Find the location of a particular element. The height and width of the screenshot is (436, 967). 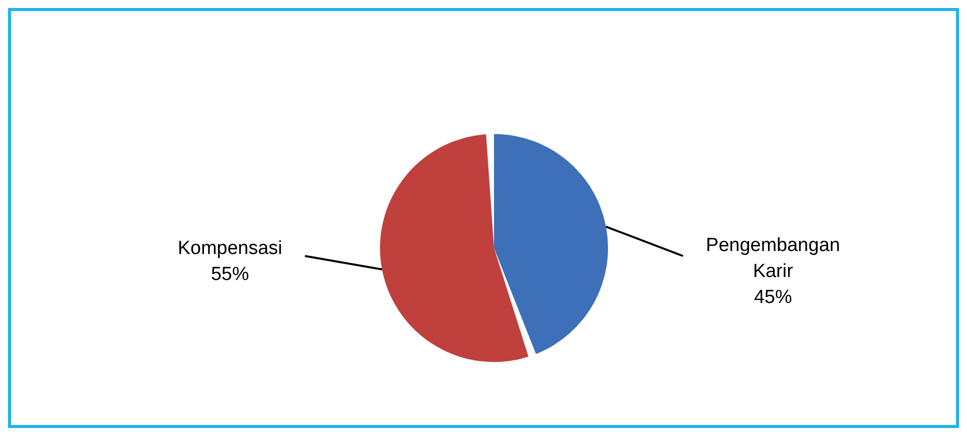

slice-label: Pengembangan Karir is located at coordinates (773, 258).